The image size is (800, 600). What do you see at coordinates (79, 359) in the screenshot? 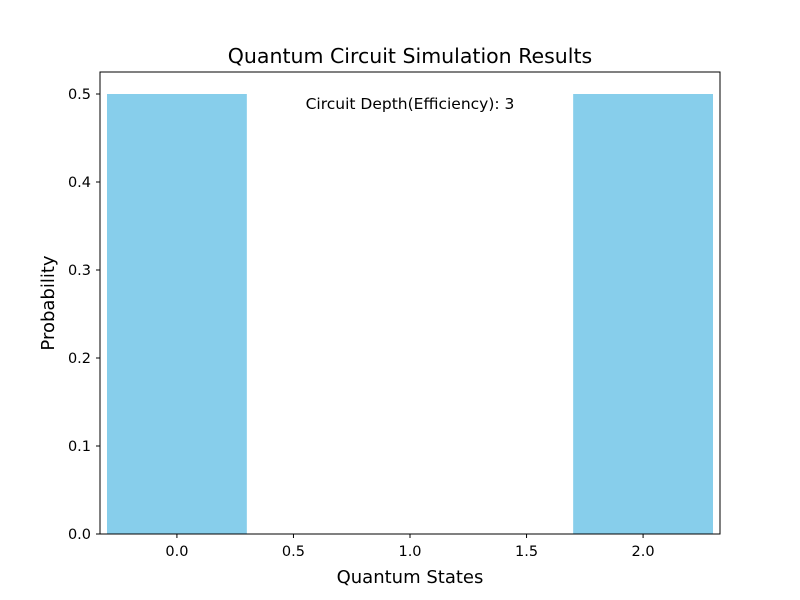
I see `y-tick-label: 0.2` at bounding box center [79, 359].